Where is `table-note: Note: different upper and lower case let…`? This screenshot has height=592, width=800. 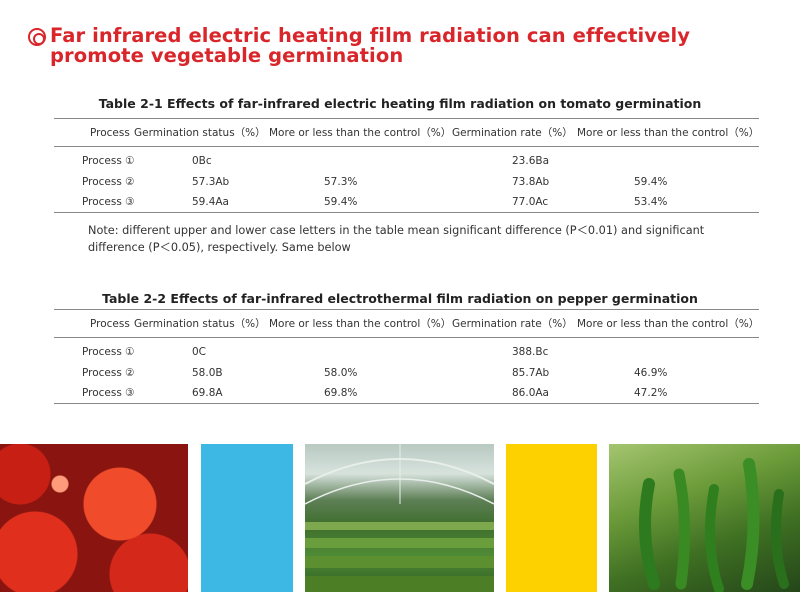
table-note: Note: different upper and lower case let… is located at coordinates (396, 239).